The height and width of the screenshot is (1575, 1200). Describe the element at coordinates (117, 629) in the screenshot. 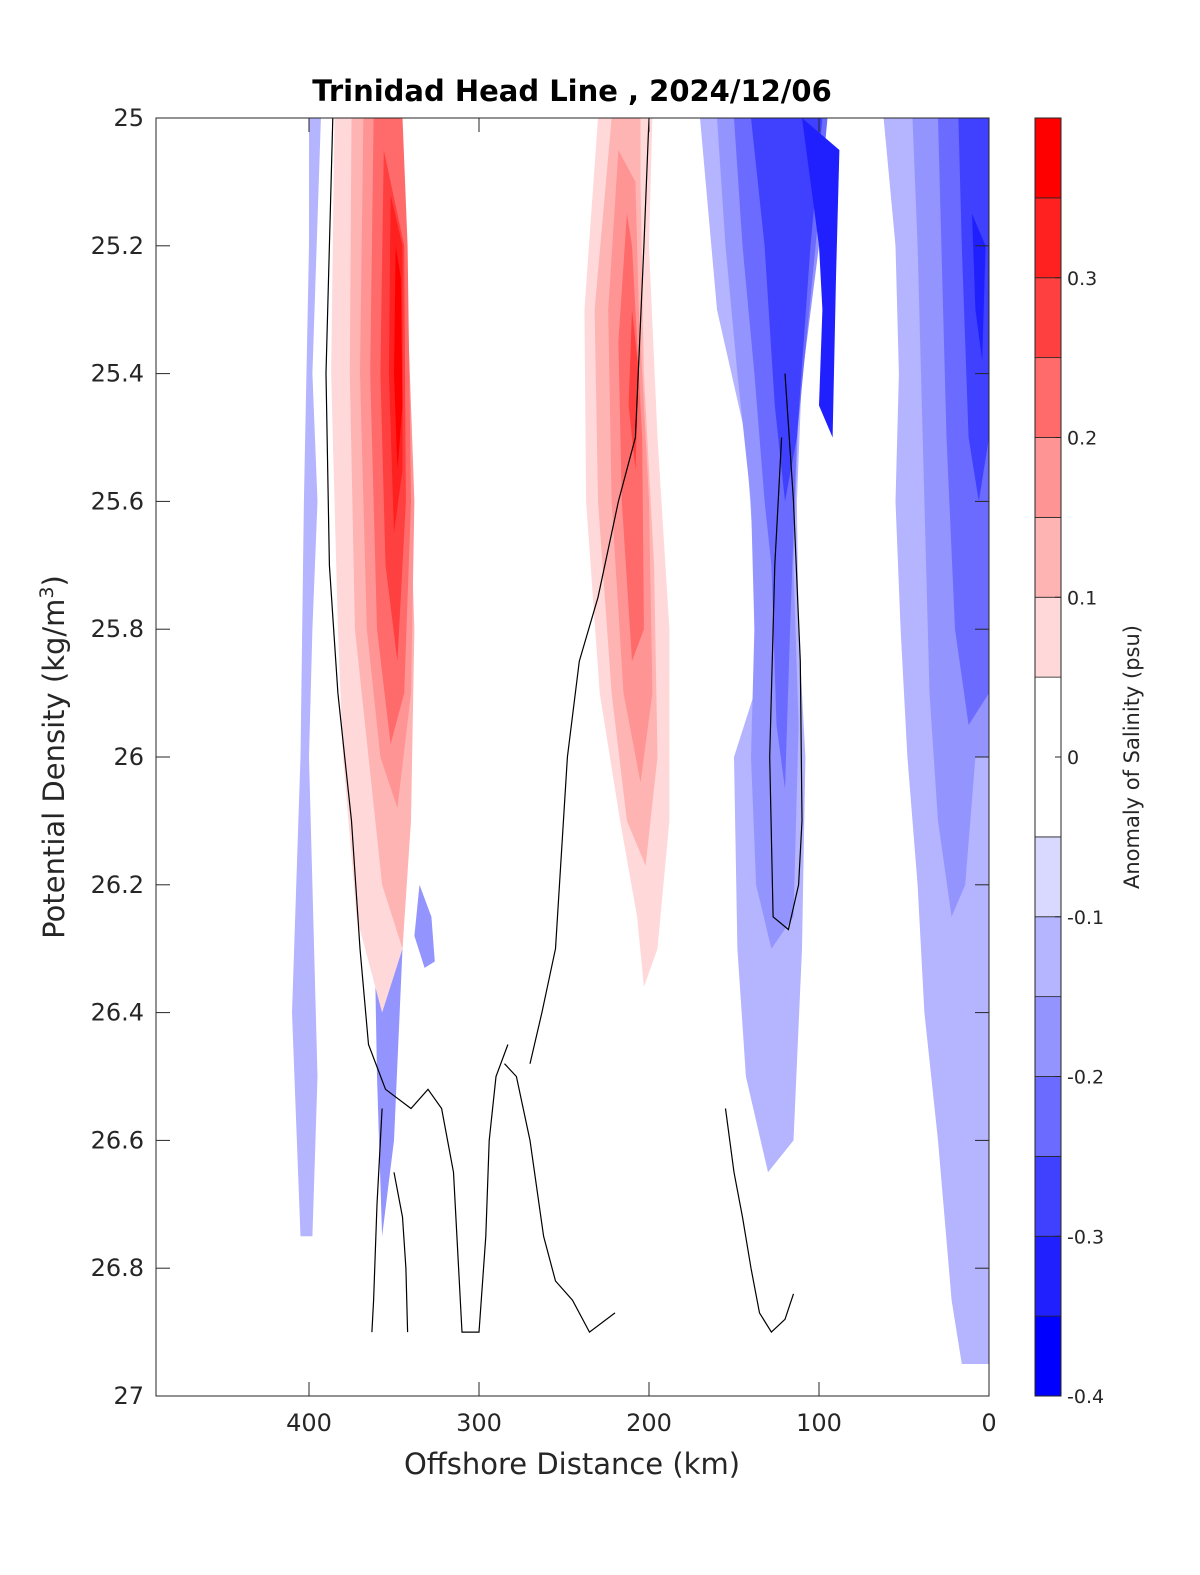

I see `y-tick-label: 25.8` at that location.